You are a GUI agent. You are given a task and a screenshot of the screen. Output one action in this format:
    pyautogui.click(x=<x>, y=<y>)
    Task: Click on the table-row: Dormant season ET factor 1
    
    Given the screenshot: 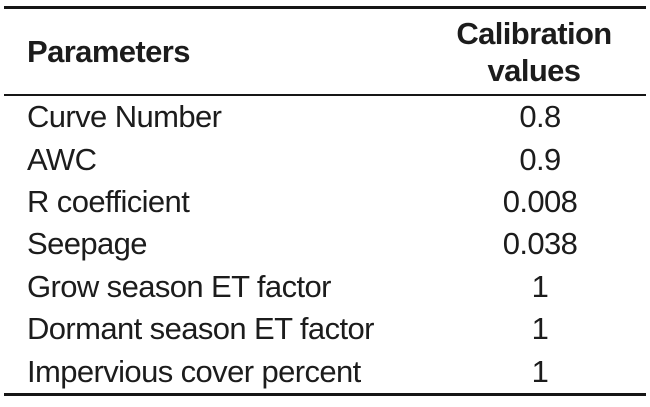 What is the action you would take?
    pyautogui.click(x=325, y=329)
    